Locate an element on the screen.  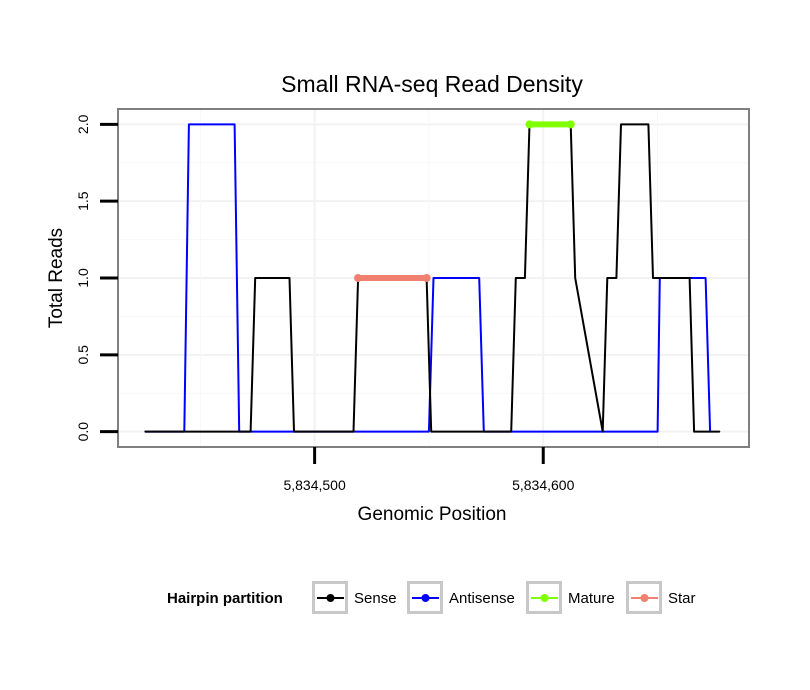
x-axis-title: Genomic Position is located at coordinates (432, 514).